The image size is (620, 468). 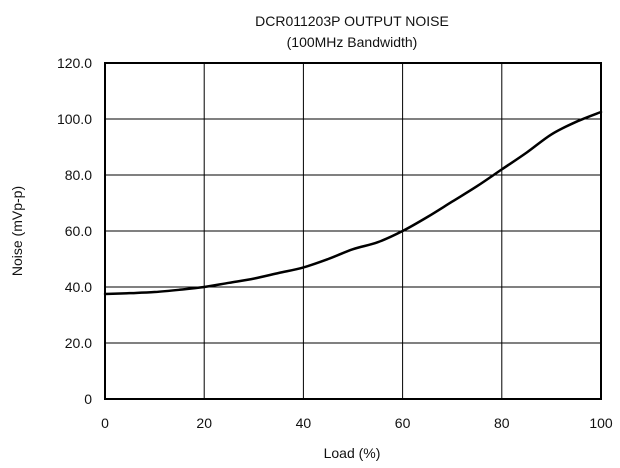 What do you see at coordinates (502, 423) in the screenshot?
I see `x-tick-label: 80` at bounding box center [502, 423].